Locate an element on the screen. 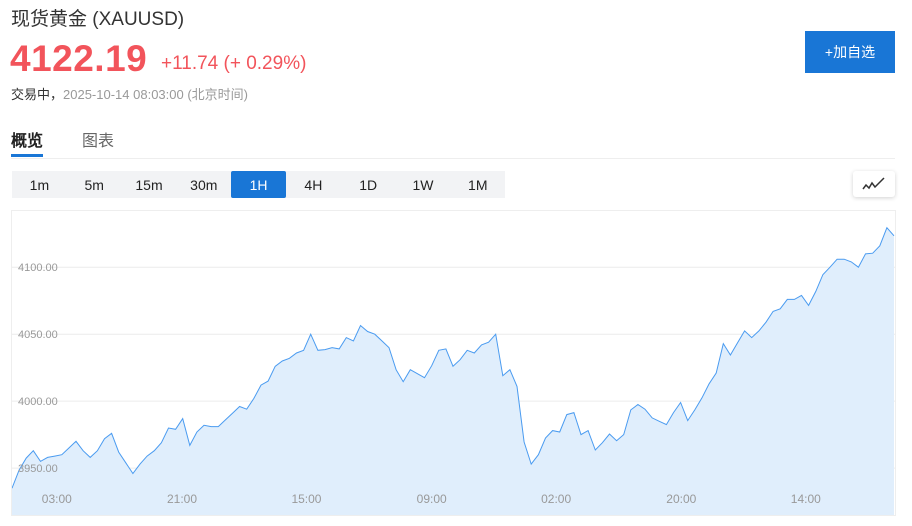 Image resolution: width=912 pixels, height=526 pixels. last-price: 4122.19 is located at coordinates (79, 58).